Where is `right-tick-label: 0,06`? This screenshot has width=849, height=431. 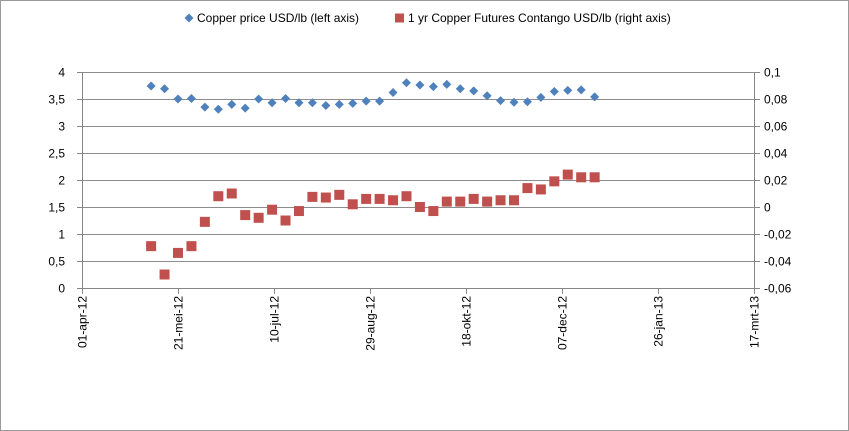 right-tick-label: 0,06 is located at coordinates (776, 127).